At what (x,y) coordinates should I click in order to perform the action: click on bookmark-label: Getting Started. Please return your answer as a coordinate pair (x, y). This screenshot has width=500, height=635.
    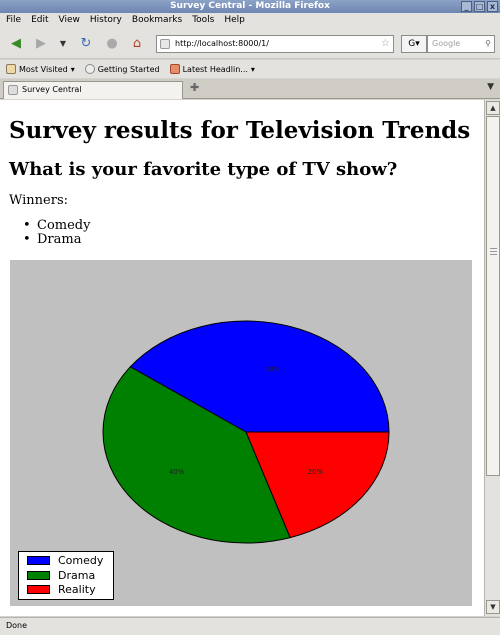
    Looking at the image, I should click on (128, 69).